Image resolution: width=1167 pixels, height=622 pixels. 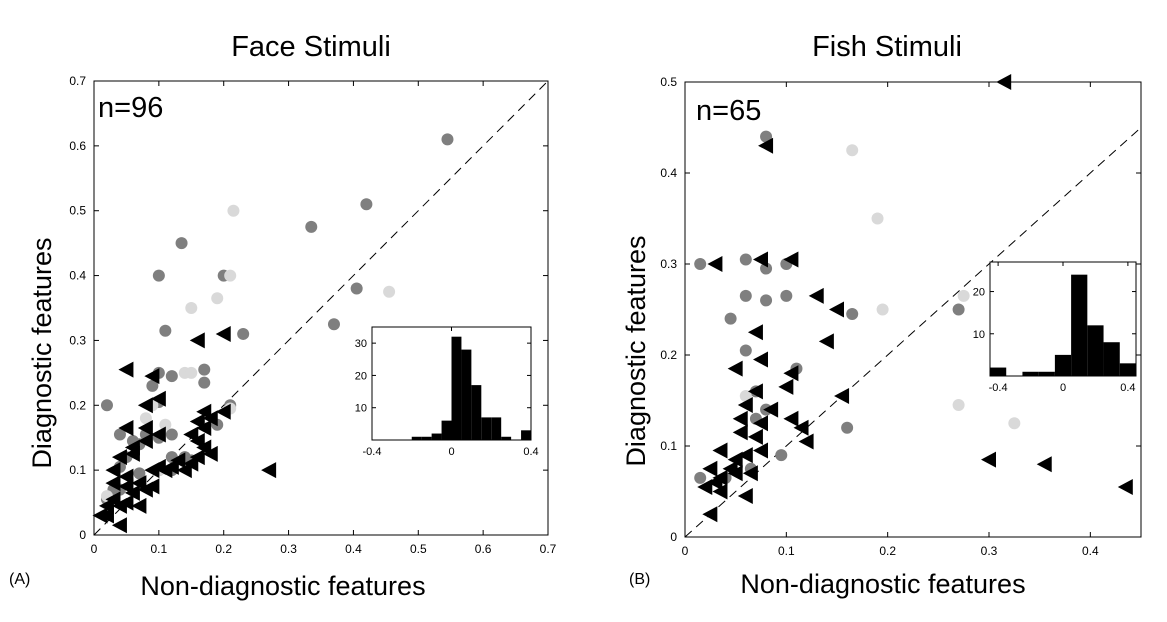 I want to click on chart-title: Fish Stimuli, so click(x=887, y=47).